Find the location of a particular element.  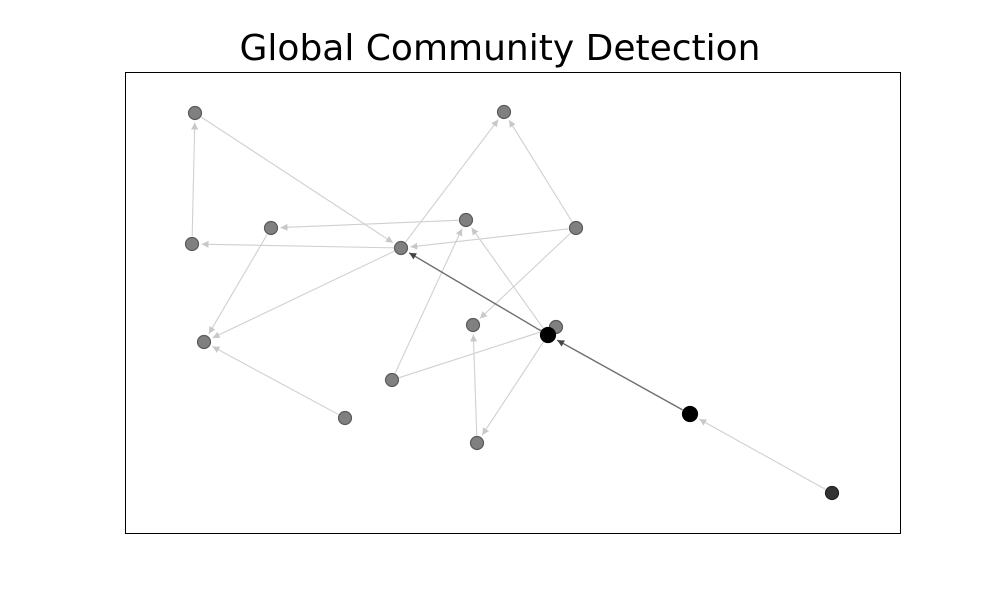

edge-n7-n8 is located at coordinates (525, 275).